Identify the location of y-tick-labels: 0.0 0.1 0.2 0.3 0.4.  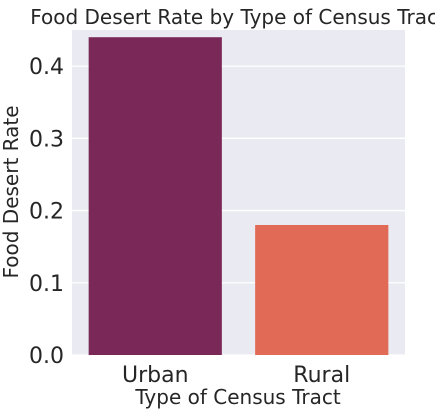
(46, 212).